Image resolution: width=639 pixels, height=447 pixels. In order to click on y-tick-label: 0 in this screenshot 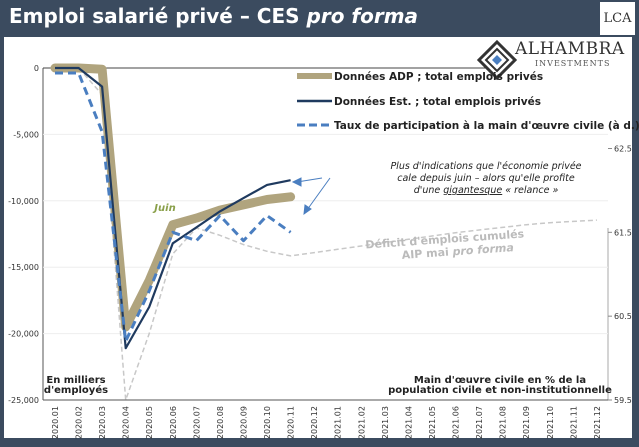, I will do `click(36, 68)`.